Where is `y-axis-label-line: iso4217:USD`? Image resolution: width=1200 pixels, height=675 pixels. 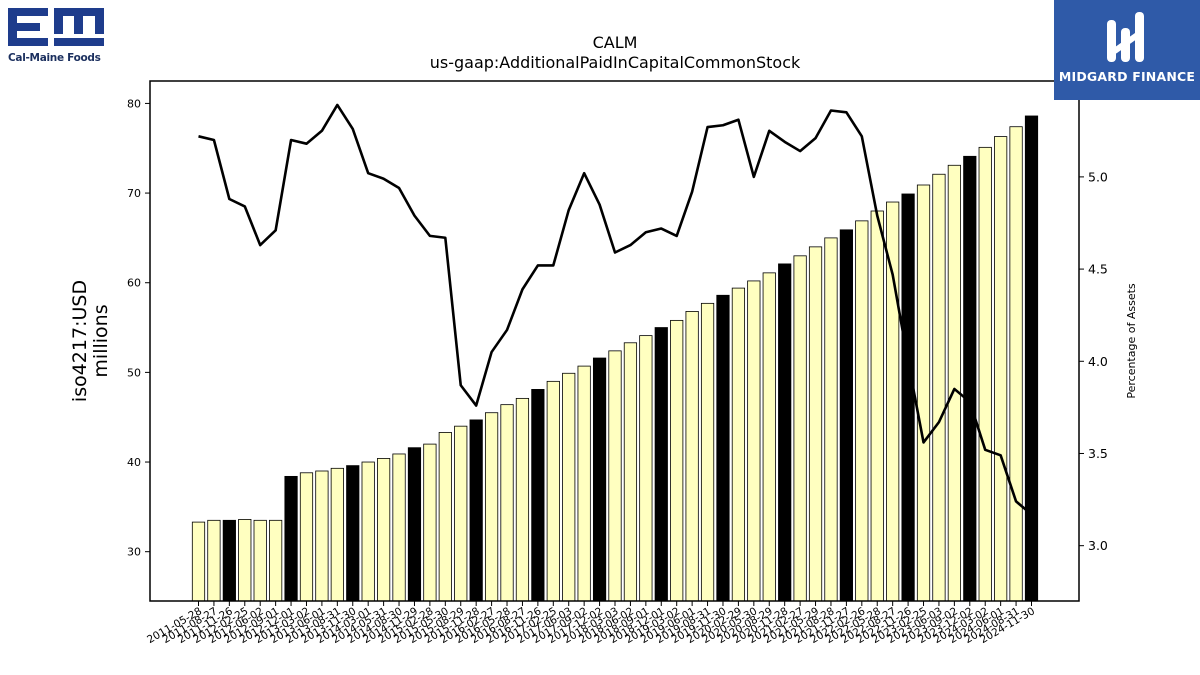 y-axis-label-line: iso4217:USD is located at coordinates (80, 341).